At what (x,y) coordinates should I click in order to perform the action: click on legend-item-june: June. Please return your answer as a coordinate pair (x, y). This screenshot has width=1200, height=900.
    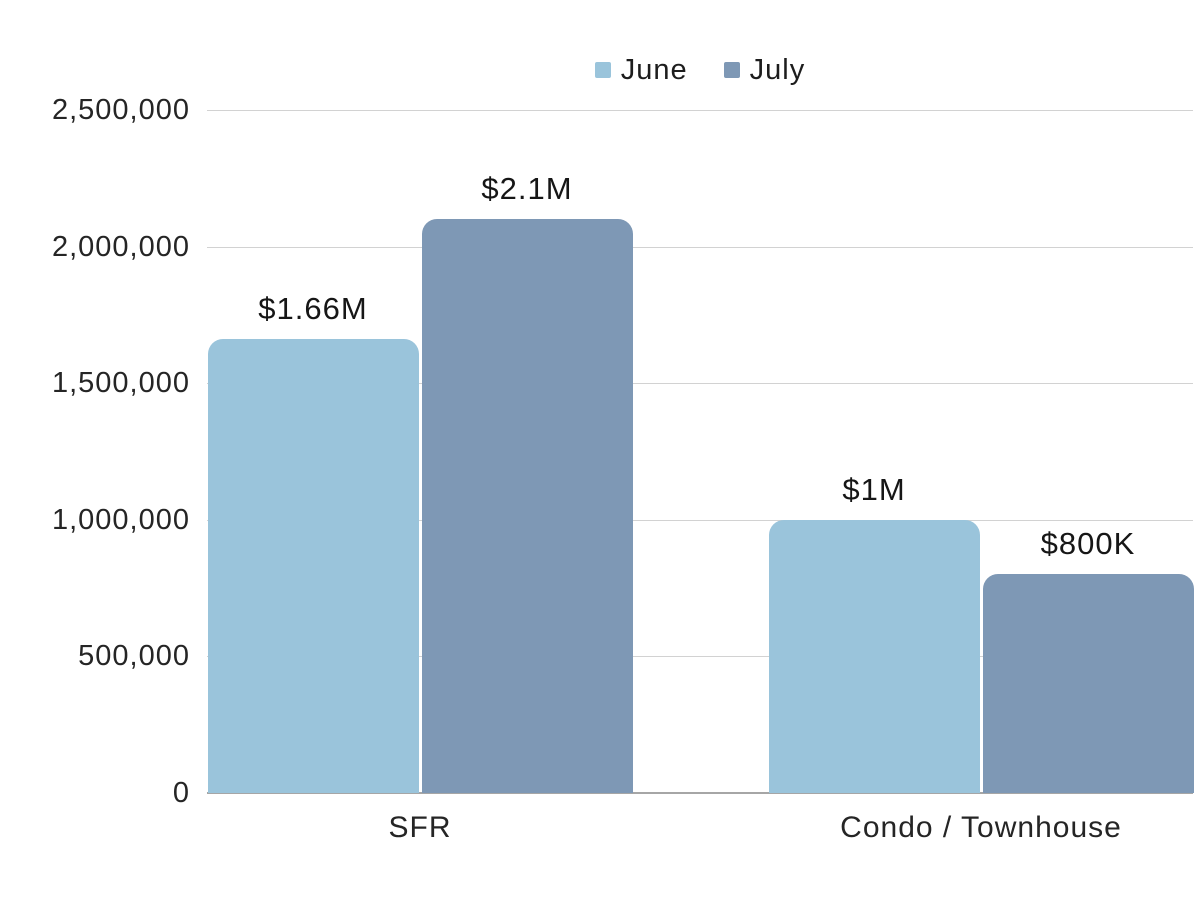
    Looking at the image, I should click on (641, 70).